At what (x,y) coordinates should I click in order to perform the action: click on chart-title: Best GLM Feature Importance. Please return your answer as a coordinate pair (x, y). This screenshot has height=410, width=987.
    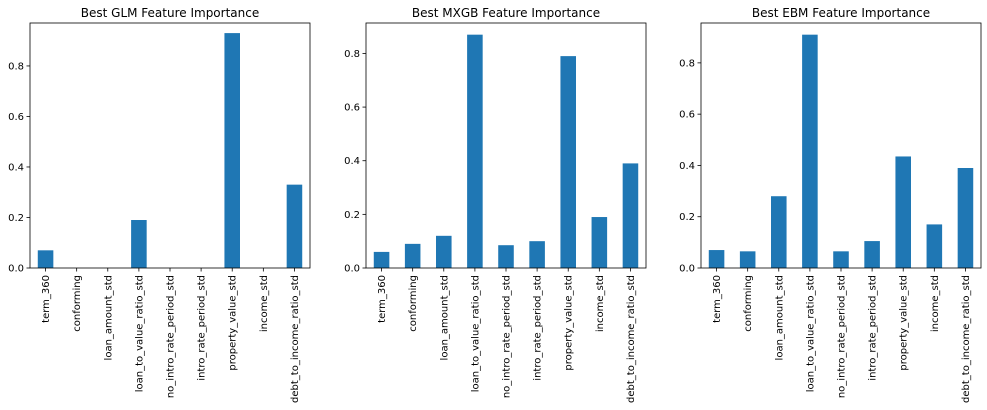
    Looking at the image, I should click on (170, 13).